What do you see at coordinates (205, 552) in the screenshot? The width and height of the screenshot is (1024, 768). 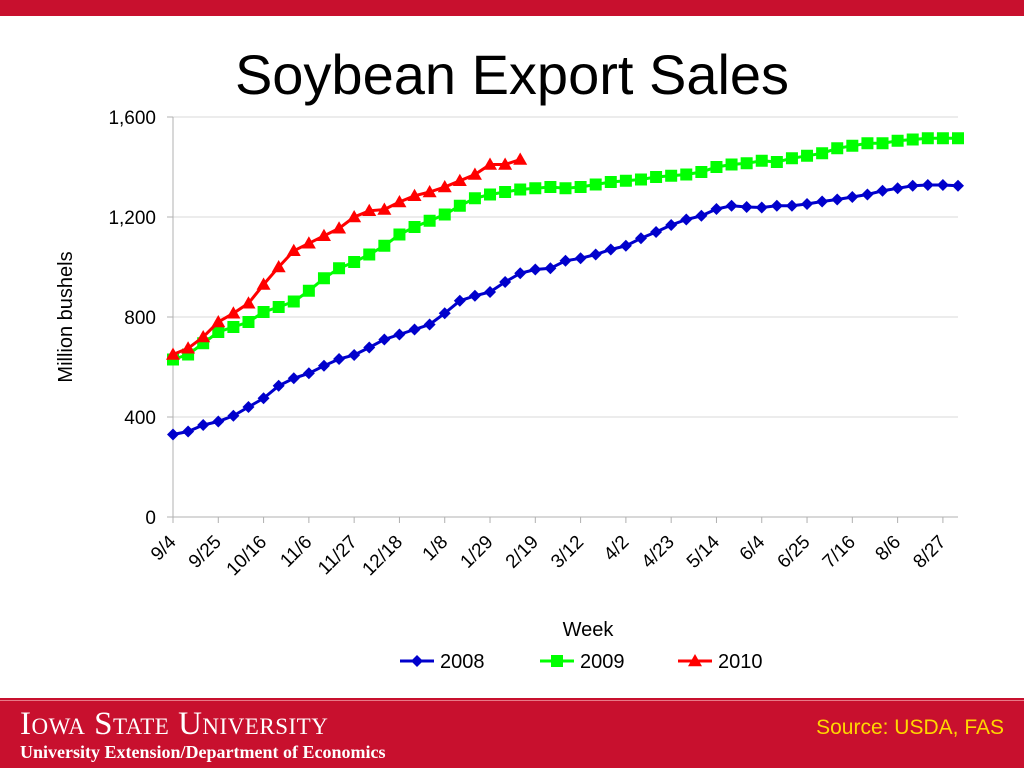 I see `x-tick-label: 9/25` at bounding box center [205, 552].